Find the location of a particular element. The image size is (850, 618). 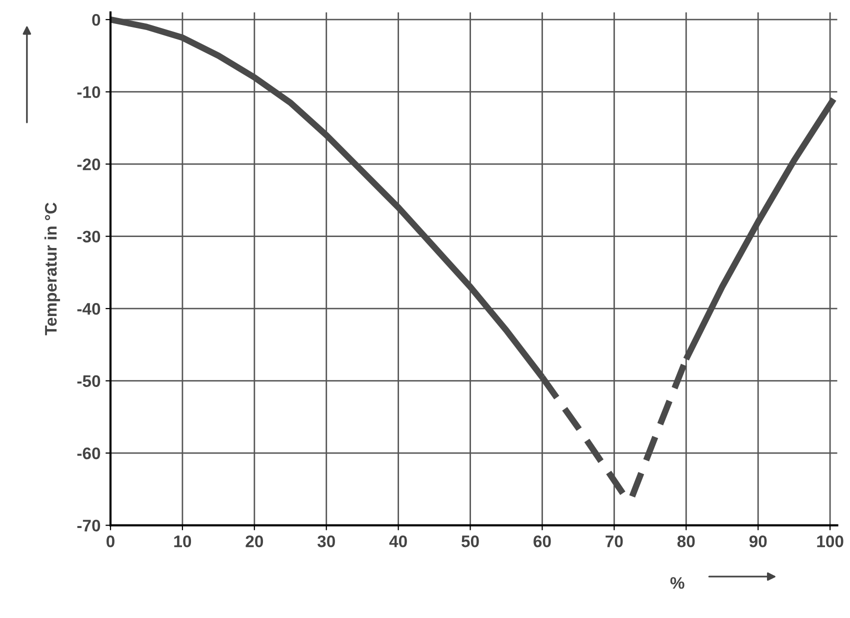

y-tick-label: -60 is located at coordinates (88, 453).